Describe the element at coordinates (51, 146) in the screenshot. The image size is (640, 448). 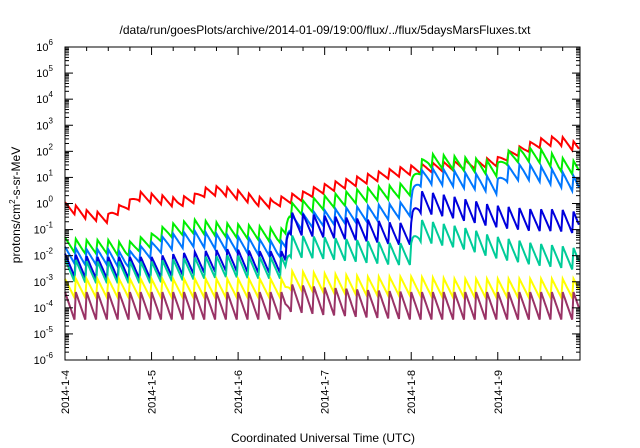
I see `y-tick-label-exp: 2` at that location.